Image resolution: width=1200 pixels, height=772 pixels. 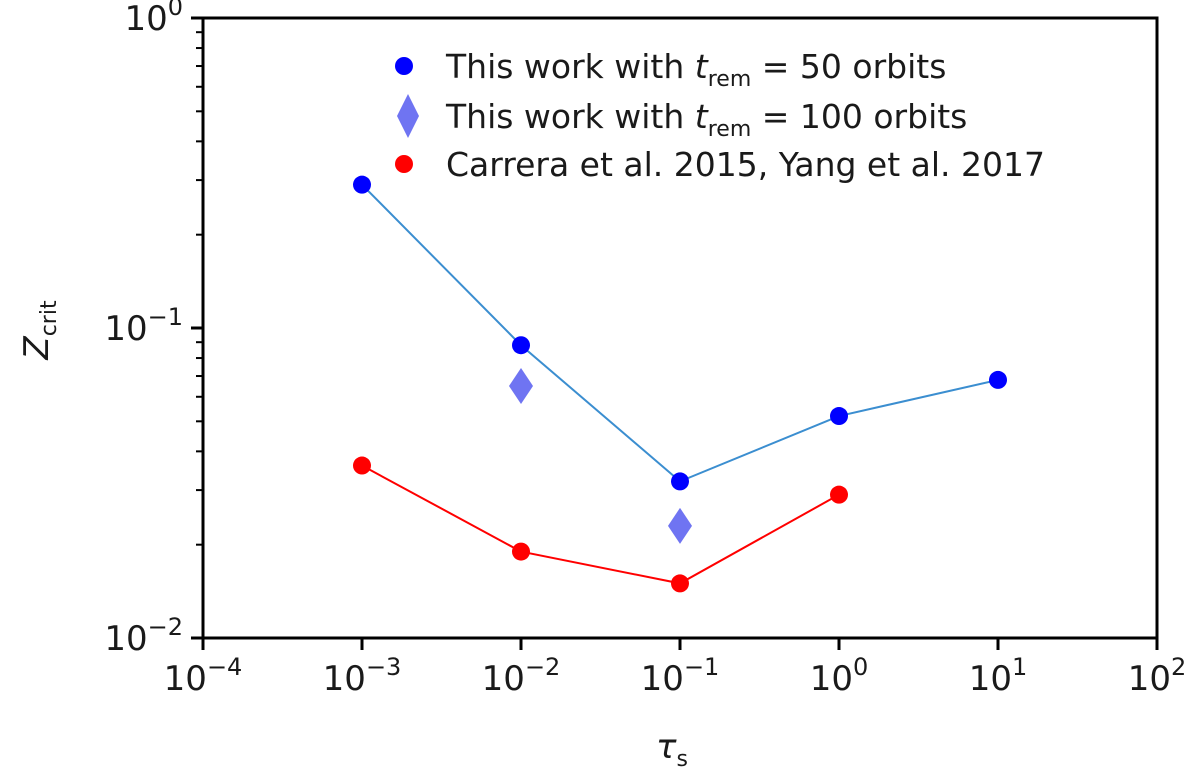 I want to click on x-axis: 10⁻⁴ 10⁻³ 10⁻² 10⁻¹ 10⁰ 10¹ 10², so click(x=675, y=668).